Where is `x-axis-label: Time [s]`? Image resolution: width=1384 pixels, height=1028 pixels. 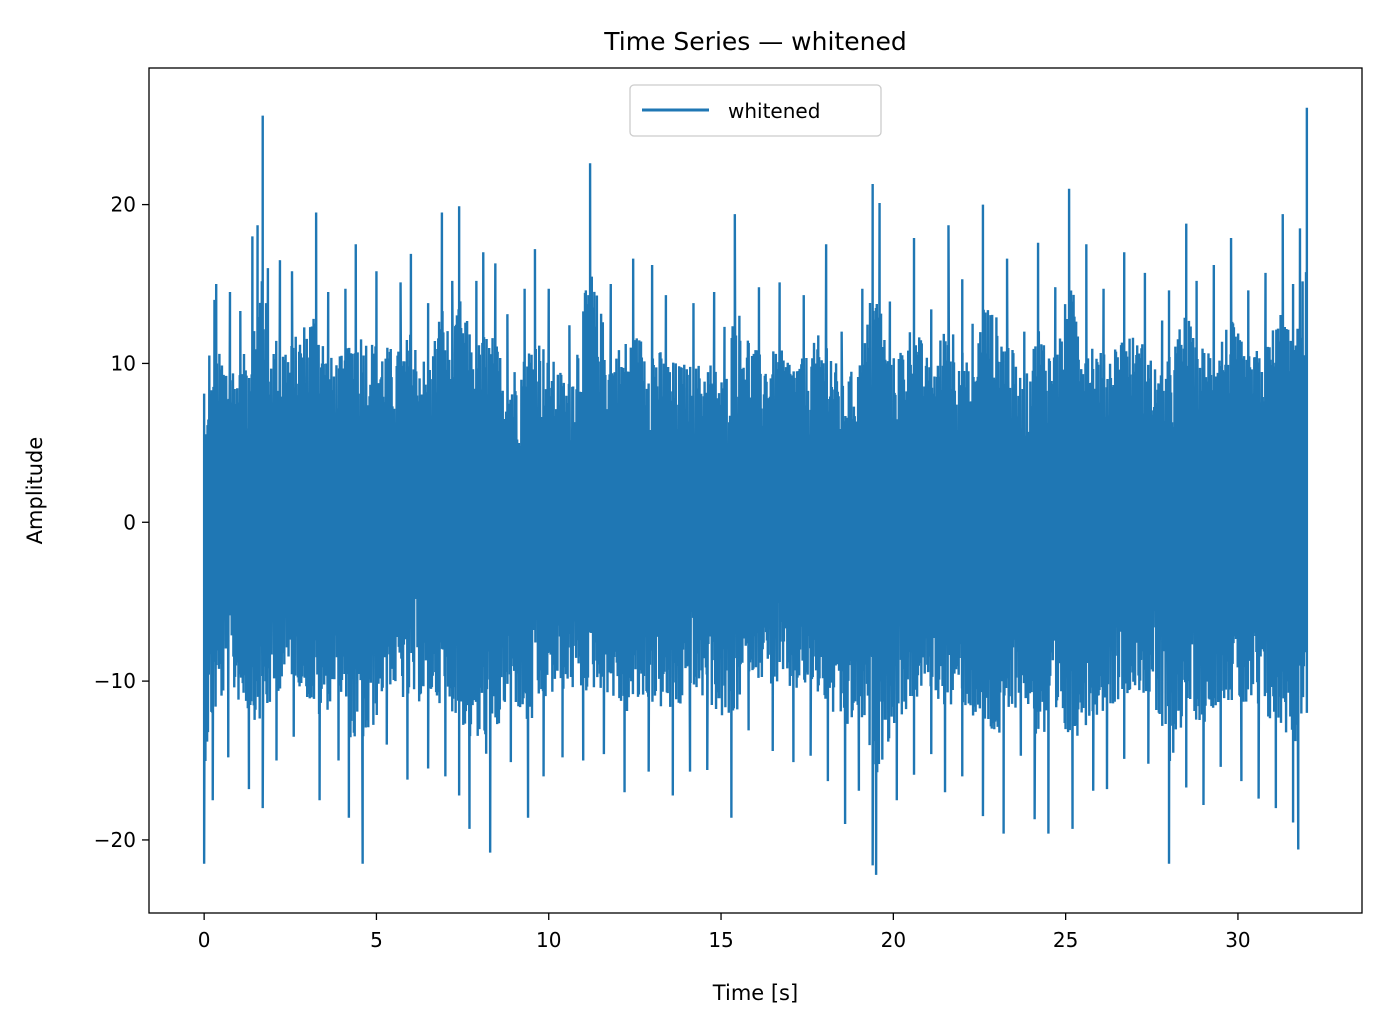 x-axis-label: Time [s] is located at coordinates (755, 993).